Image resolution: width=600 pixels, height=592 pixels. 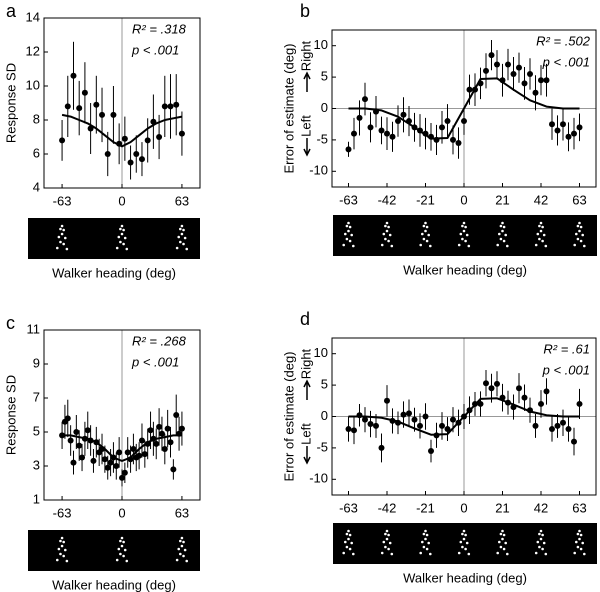 What do you see at coordinates (563, 40) in the screenshot?
I see `annotation: R² = .502` at bounding box center [563, 40].